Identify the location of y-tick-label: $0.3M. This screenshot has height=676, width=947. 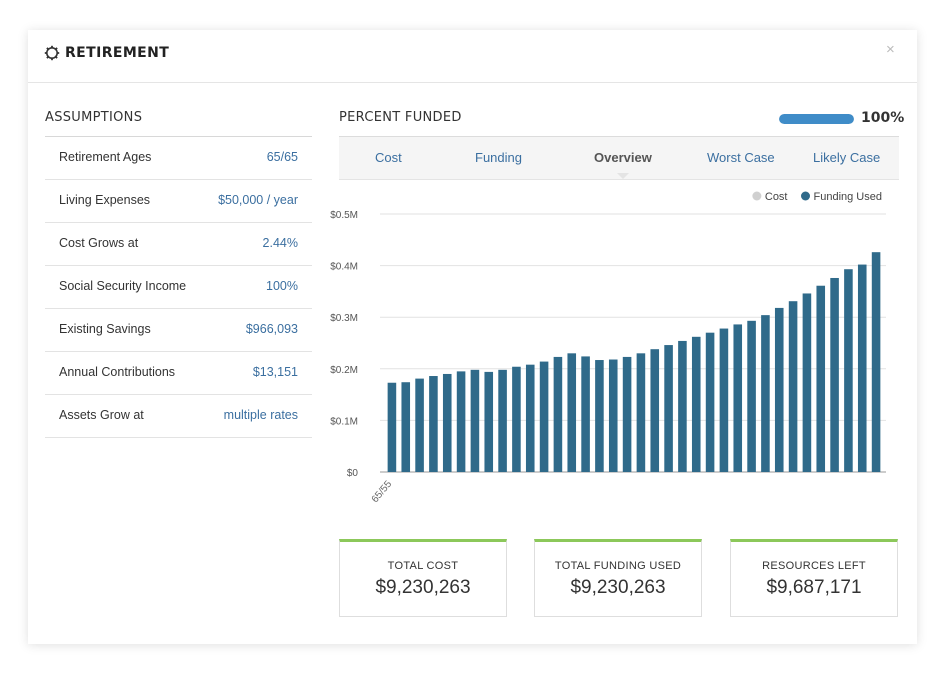
(344, 318).